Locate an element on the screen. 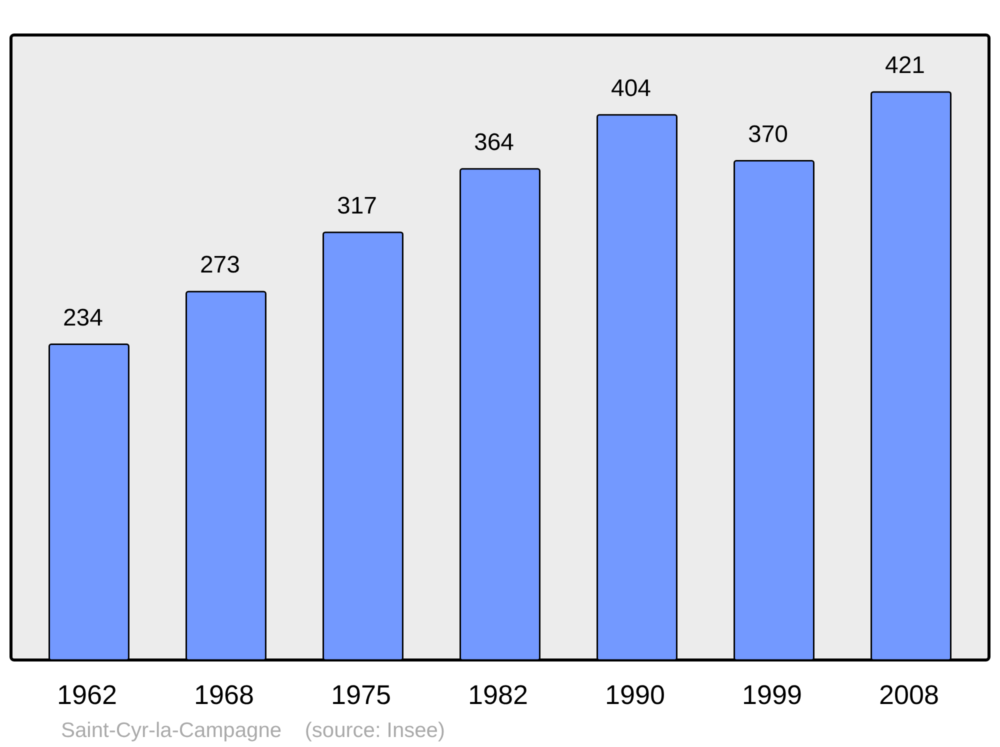 The width and height of the screenshot is (1000, 747). data-label: 234 is located at coordinates (83, 318).